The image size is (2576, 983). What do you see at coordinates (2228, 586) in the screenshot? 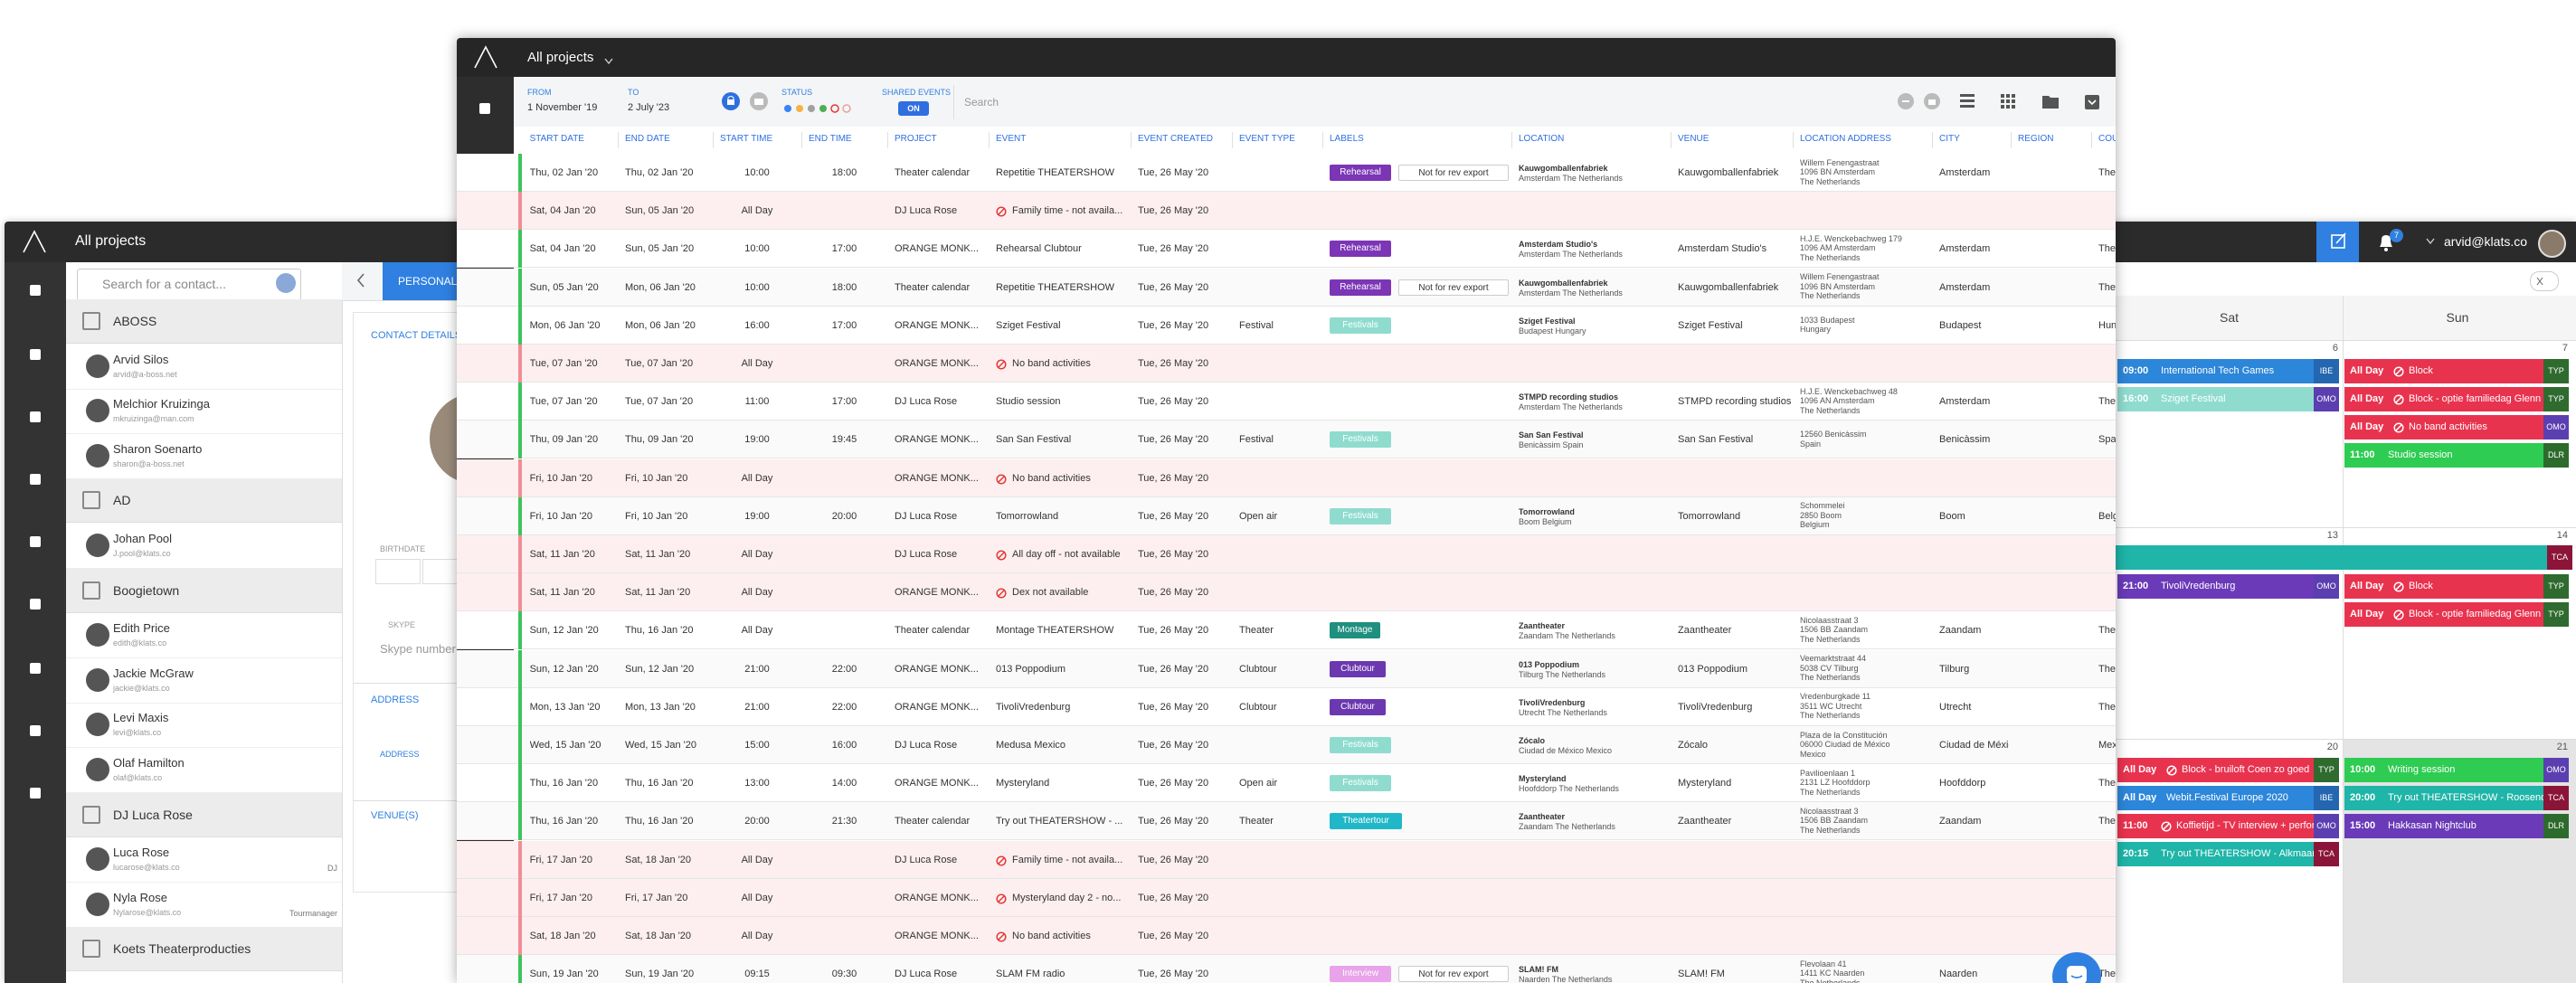
I see `calendar-event: 21:00 TivoliVredenburg OMO` at bounding box center [2228, 586].